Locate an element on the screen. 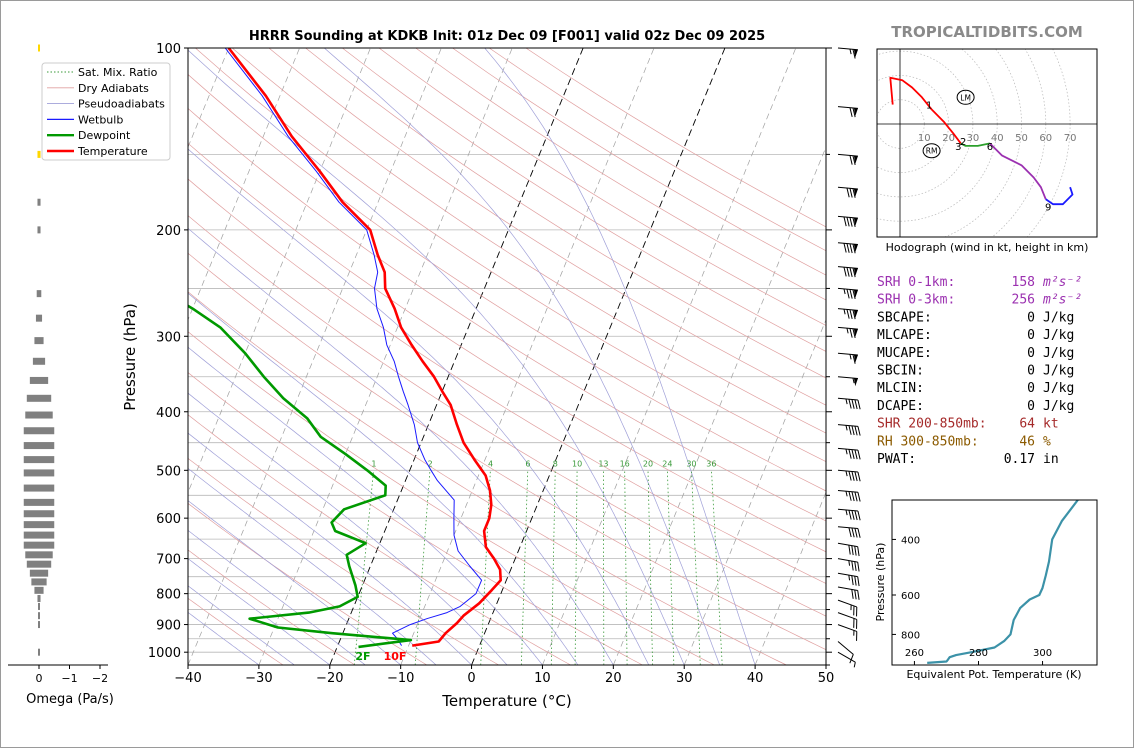  hodograph-motion-label: LM is located at coordinates (965, 97).